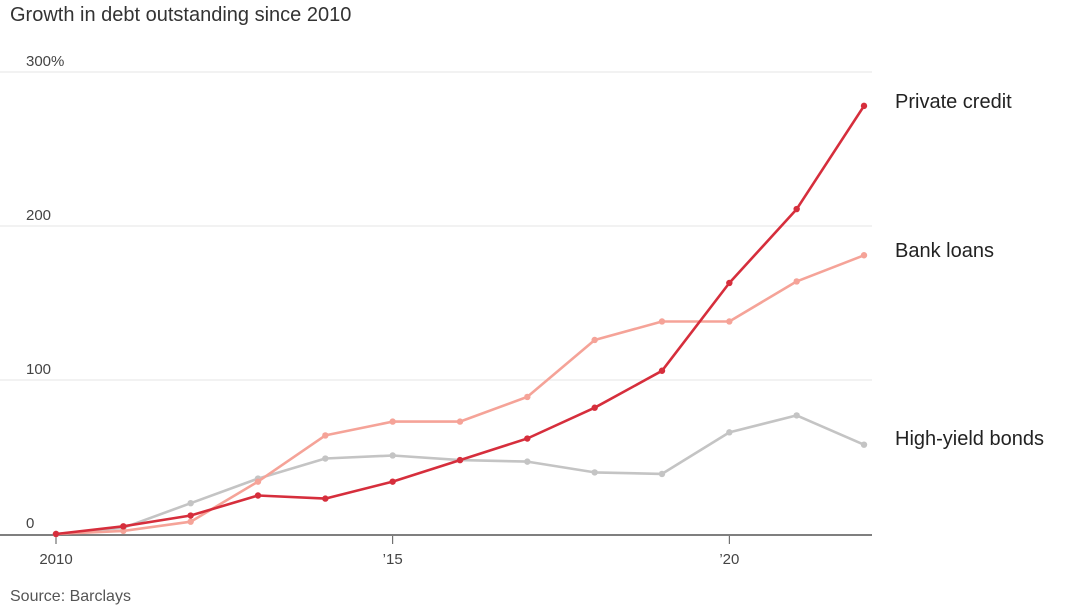  Describe the element at coordinates (953, 102) in the screenshot. I see `series-label: Private credit` at that location.